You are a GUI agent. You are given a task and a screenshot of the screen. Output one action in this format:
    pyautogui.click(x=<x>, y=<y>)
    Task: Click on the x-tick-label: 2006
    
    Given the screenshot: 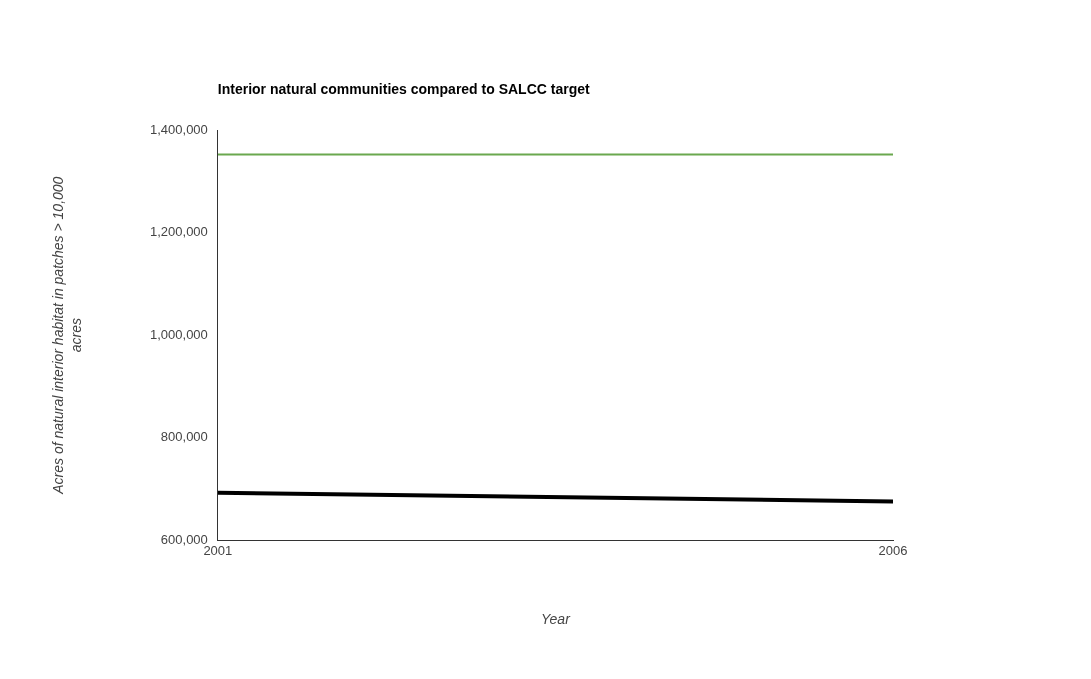 What is the action you would take?
    pyautogui.click(x=893, y=550)
    